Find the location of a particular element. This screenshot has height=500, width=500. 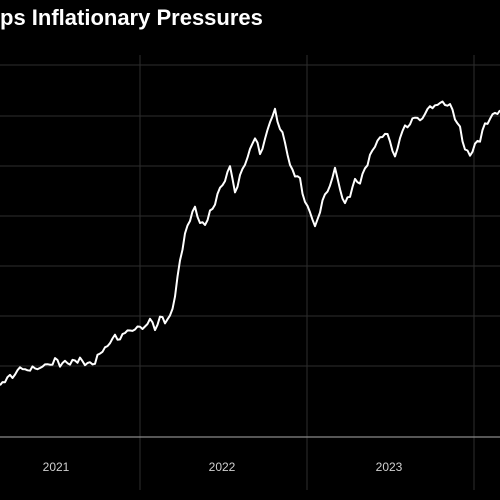

x-tick-label-2023: 2023 is located at coordinates (389, 467).